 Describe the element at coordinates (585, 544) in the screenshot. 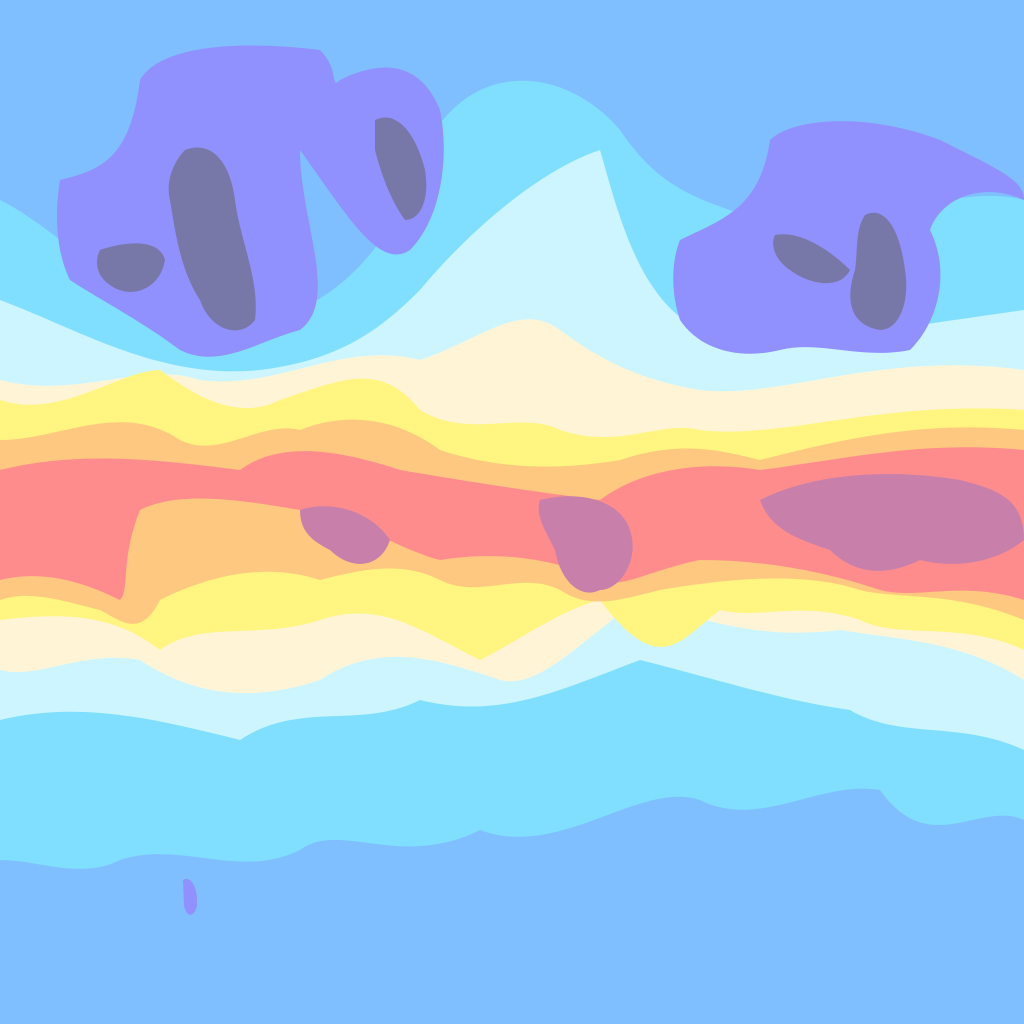

I see `hottest-region-africa` at that location.